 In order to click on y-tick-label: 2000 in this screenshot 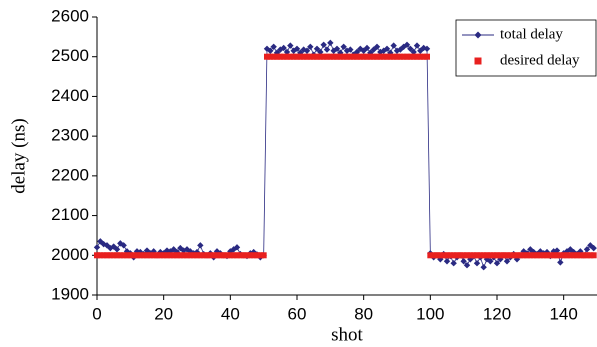, I will do `click(70, 254)`.